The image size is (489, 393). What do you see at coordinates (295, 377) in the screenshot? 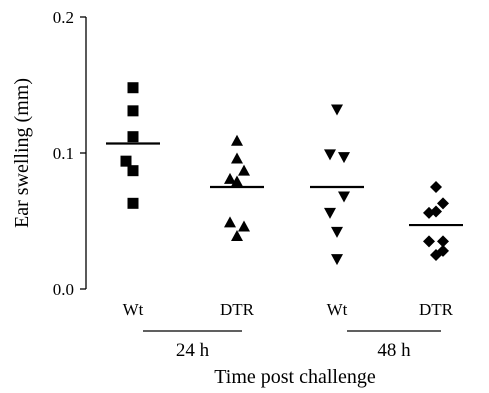
I see `x-axis-title: Time post challenge` at bounding box center [295, 377].